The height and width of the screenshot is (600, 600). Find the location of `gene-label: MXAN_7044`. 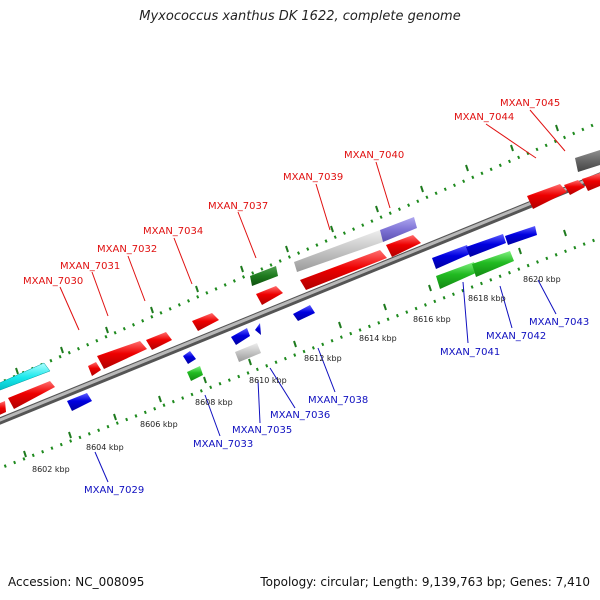

gene-label: MXAN_7044 is located at coordinates (484, 117).